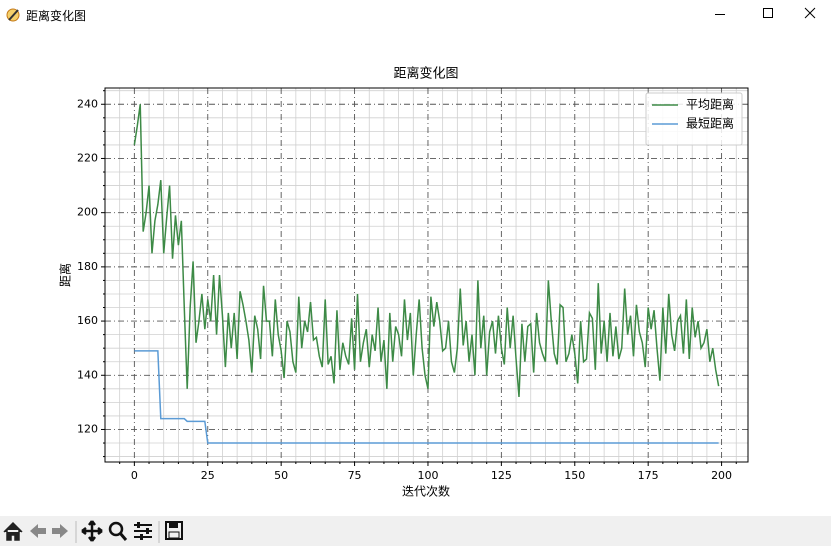  What do you see at coordinates (38, 531) in the screenshot?
I see `back-button` at bounding box center [38, 531].